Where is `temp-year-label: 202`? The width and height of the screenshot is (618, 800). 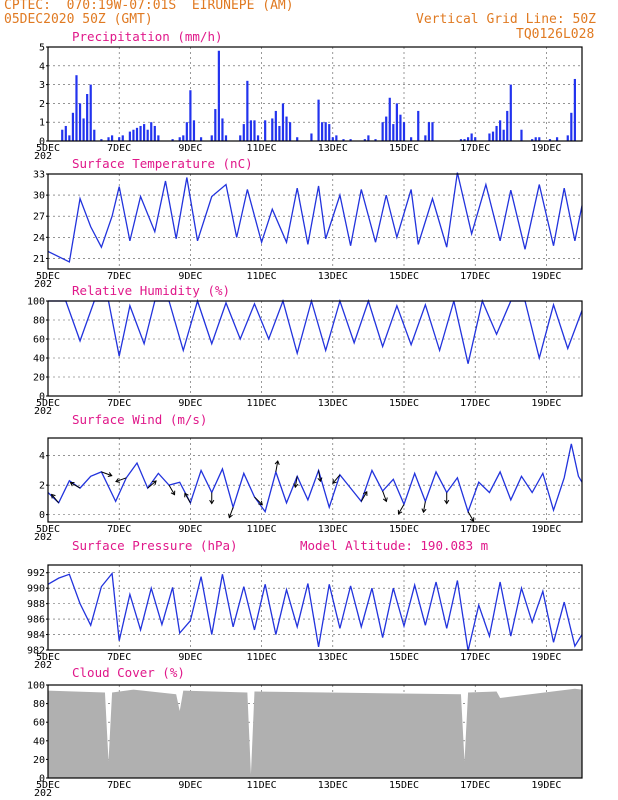
temp-year-label: 202 is located at coordinates (43, 284).